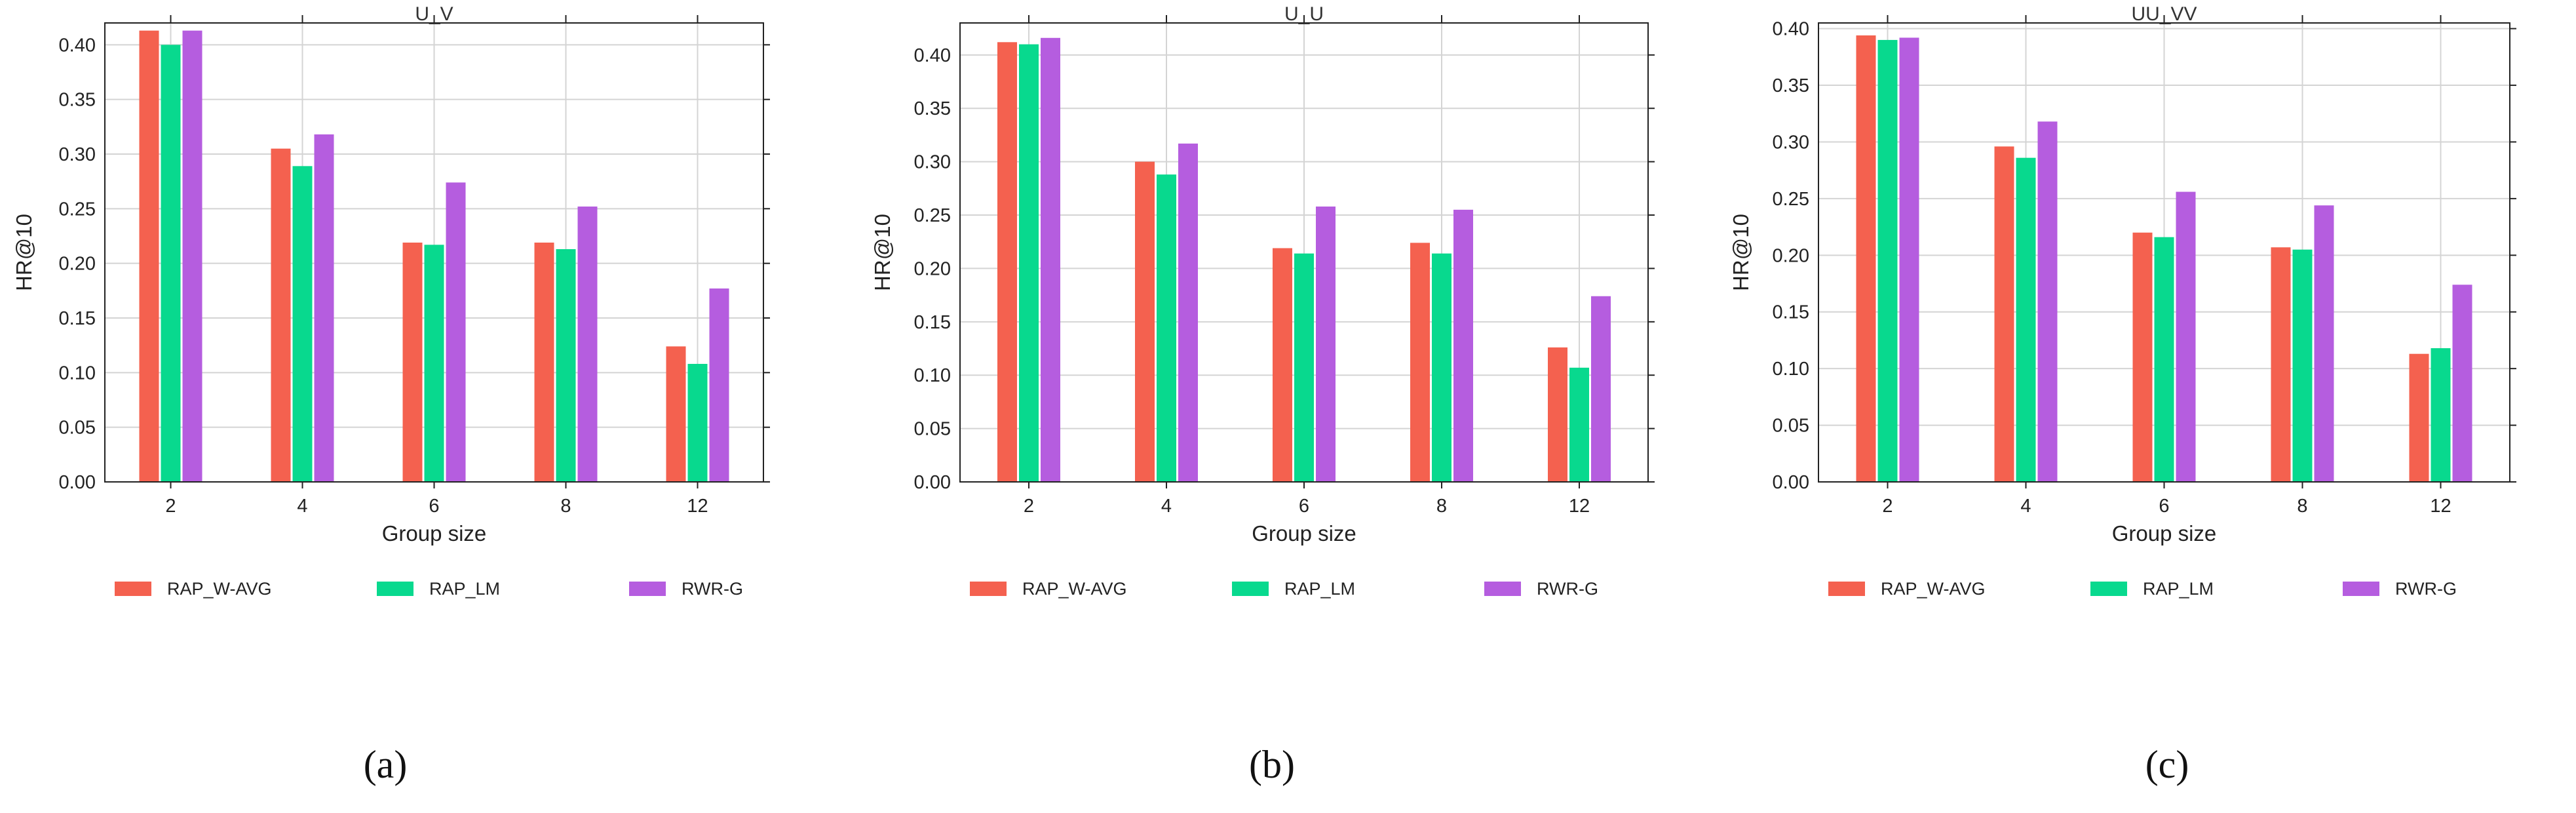 The image size is (2576, 813). Describe the element at coordinates (2164, 14) in the screenshot. I see `chart-title: UU_VV` at that location.